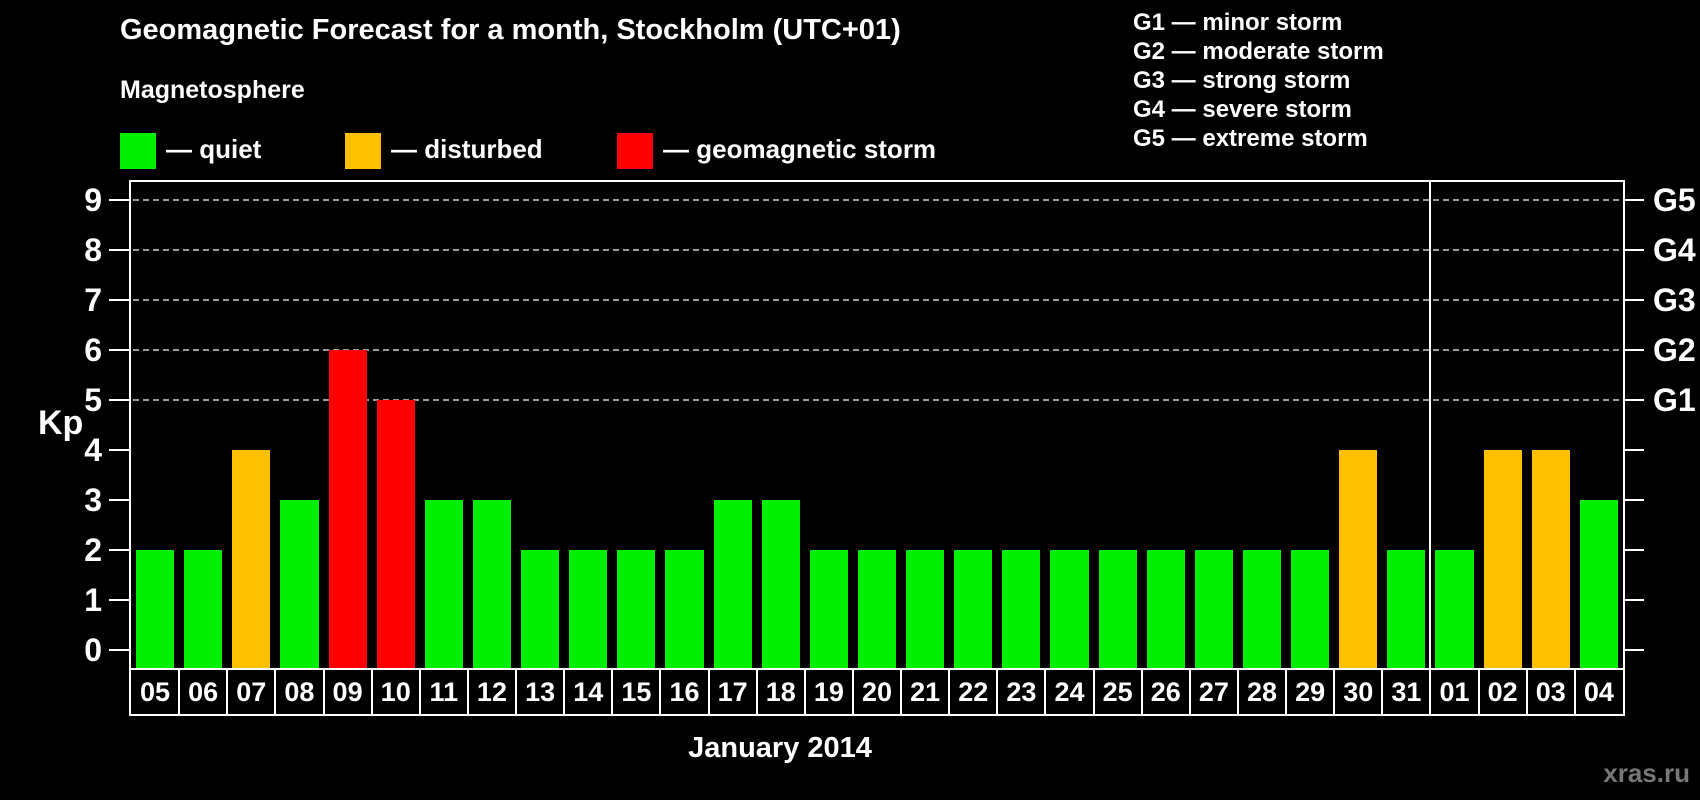 The width and height of the screenshot is (1700, 800). Describe the element at coordinates (467, 149) in the screenshot. I see `legend-label-disturbed: — disturbed` at that location.